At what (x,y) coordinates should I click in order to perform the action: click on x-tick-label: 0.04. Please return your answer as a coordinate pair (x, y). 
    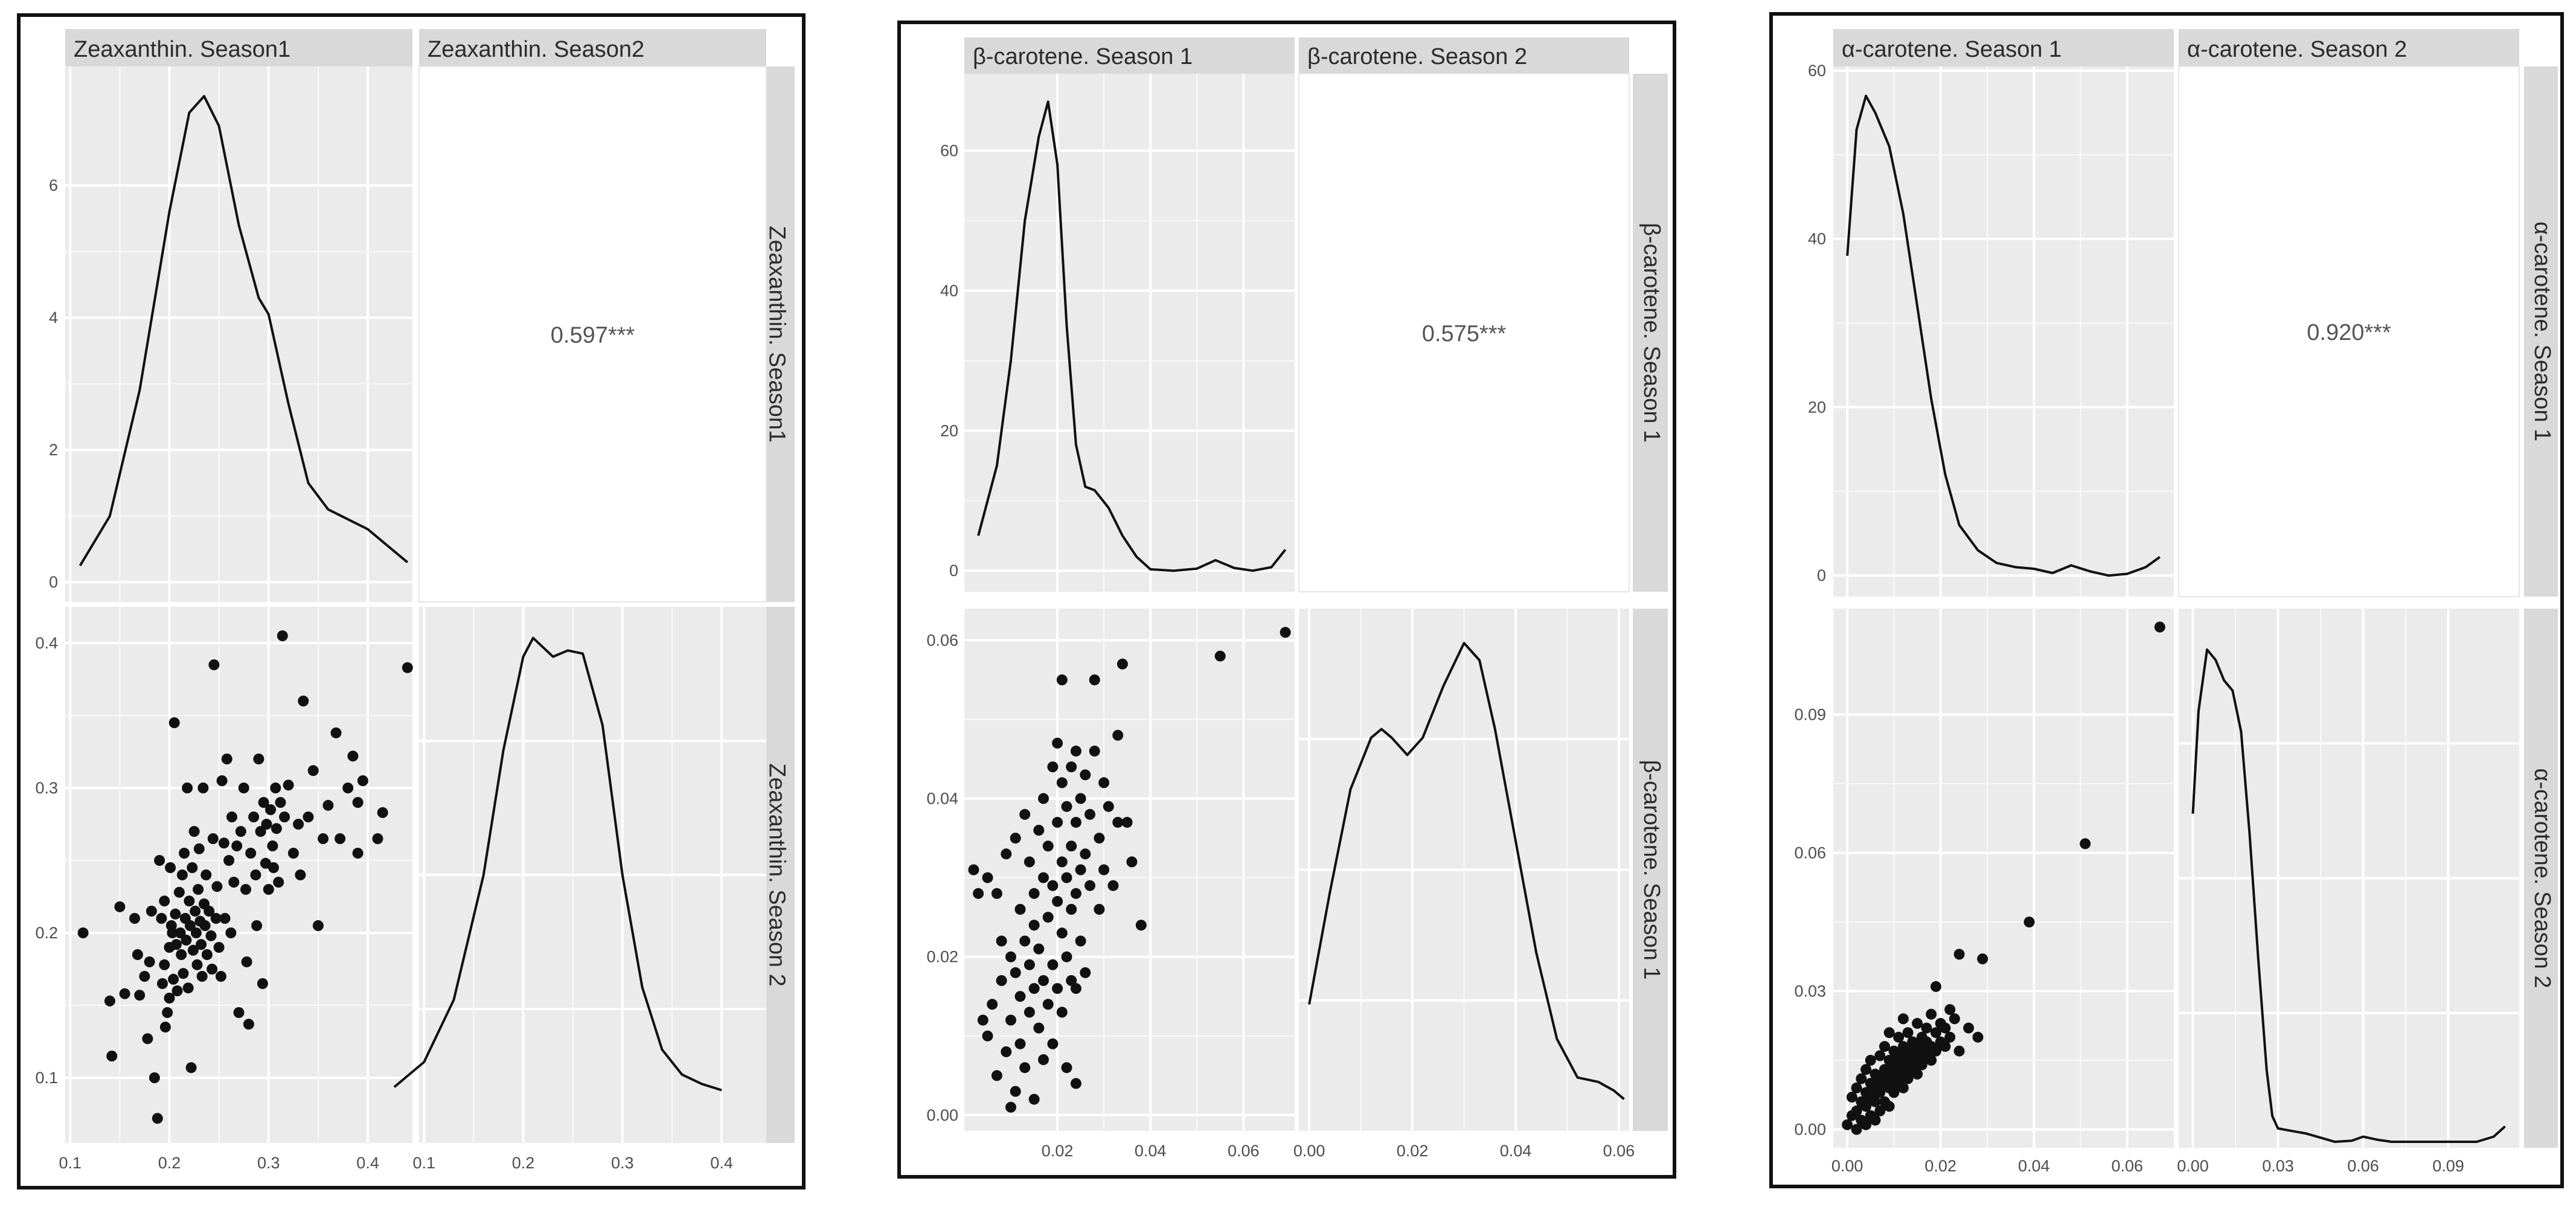
    Looking at the image, I should click on (1516, 1151).